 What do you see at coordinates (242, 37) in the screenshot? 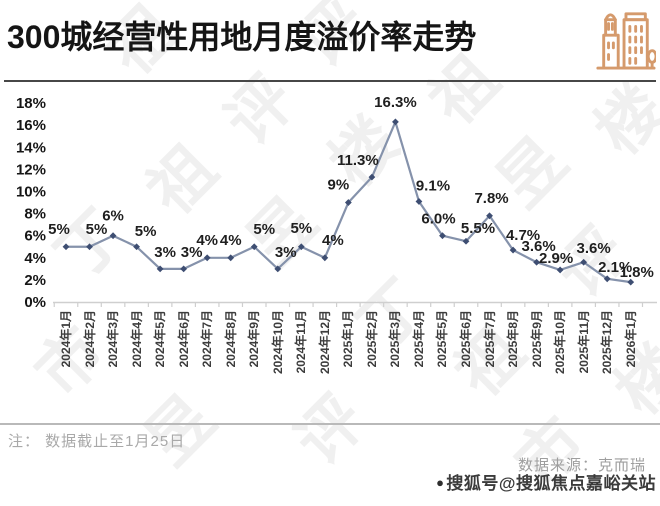
I see `page-title: 300城经营性用地月度溢价率走势` at bounding box center [242, 37].